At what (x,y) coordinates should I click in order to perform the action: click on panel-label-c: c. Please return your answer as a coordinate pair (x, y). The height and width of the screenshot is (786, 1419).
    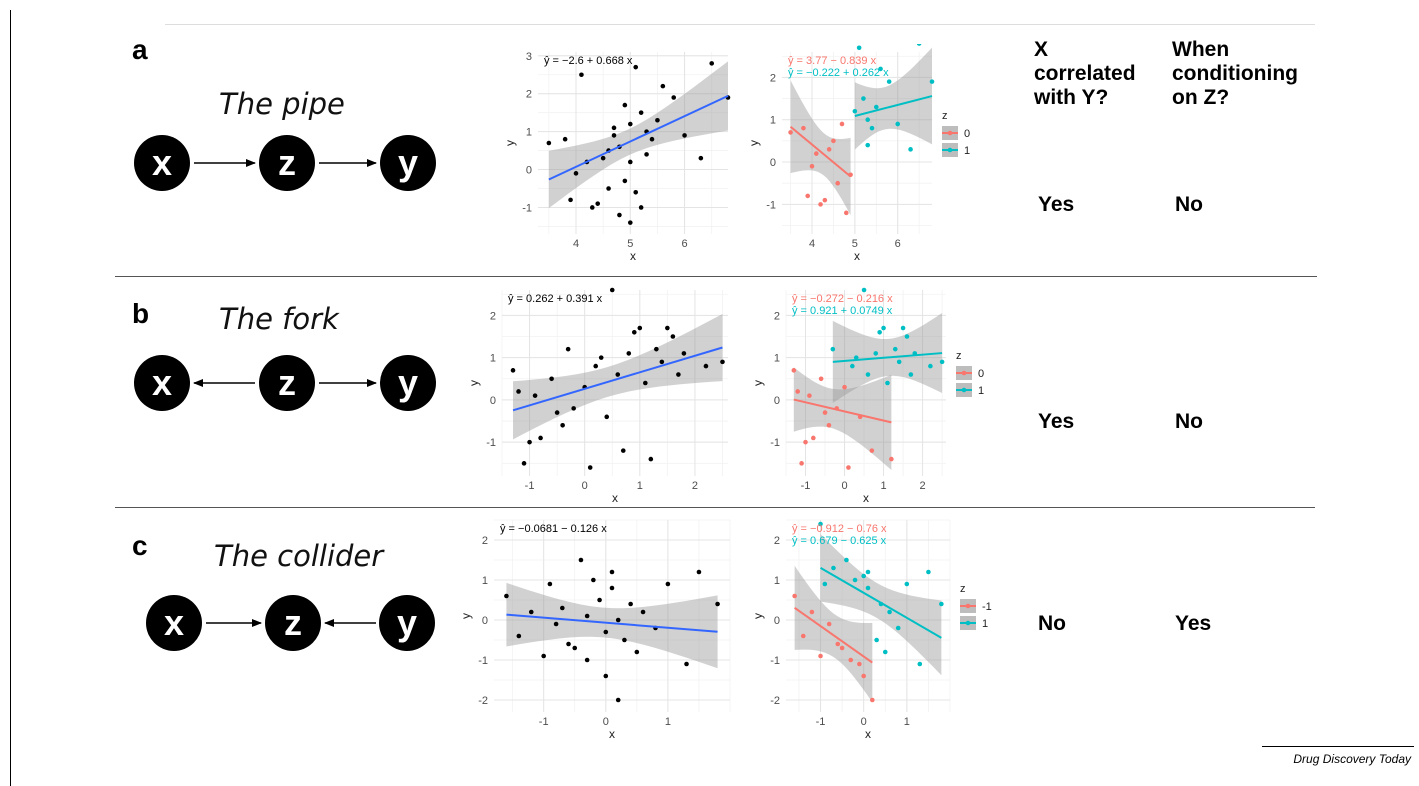
    Looking at the image, I should click on (140, 545).